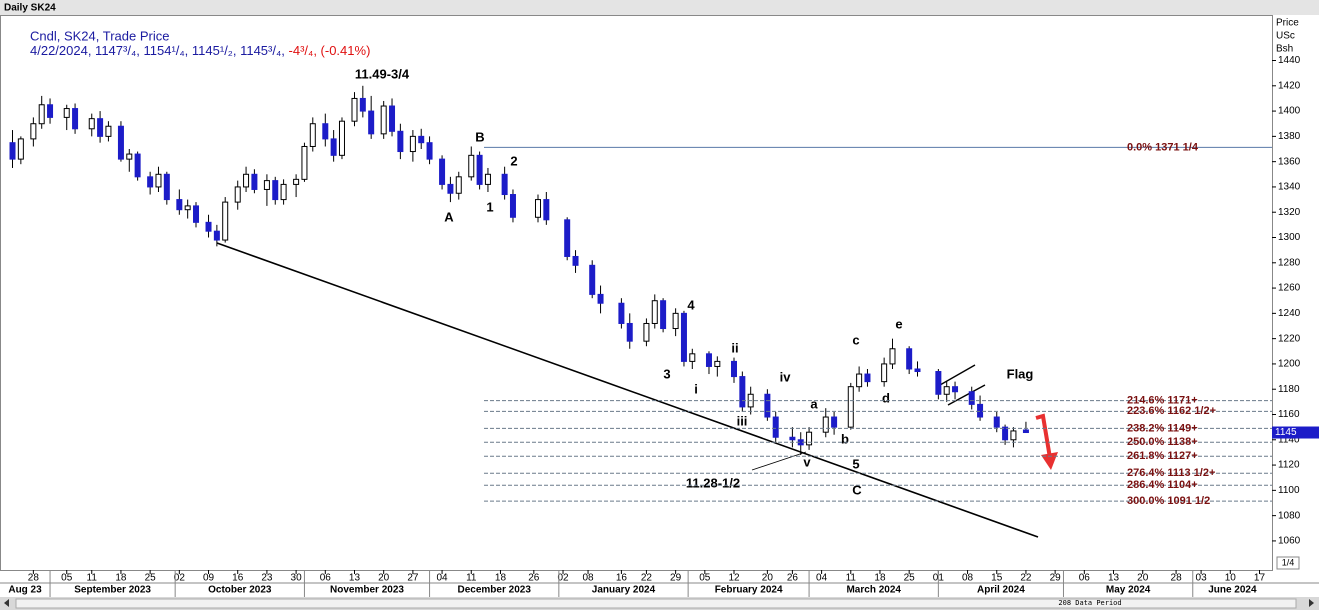 The image size is (1319, 610). I want to click on y-tick-label: 1240, so click(1289, 313).